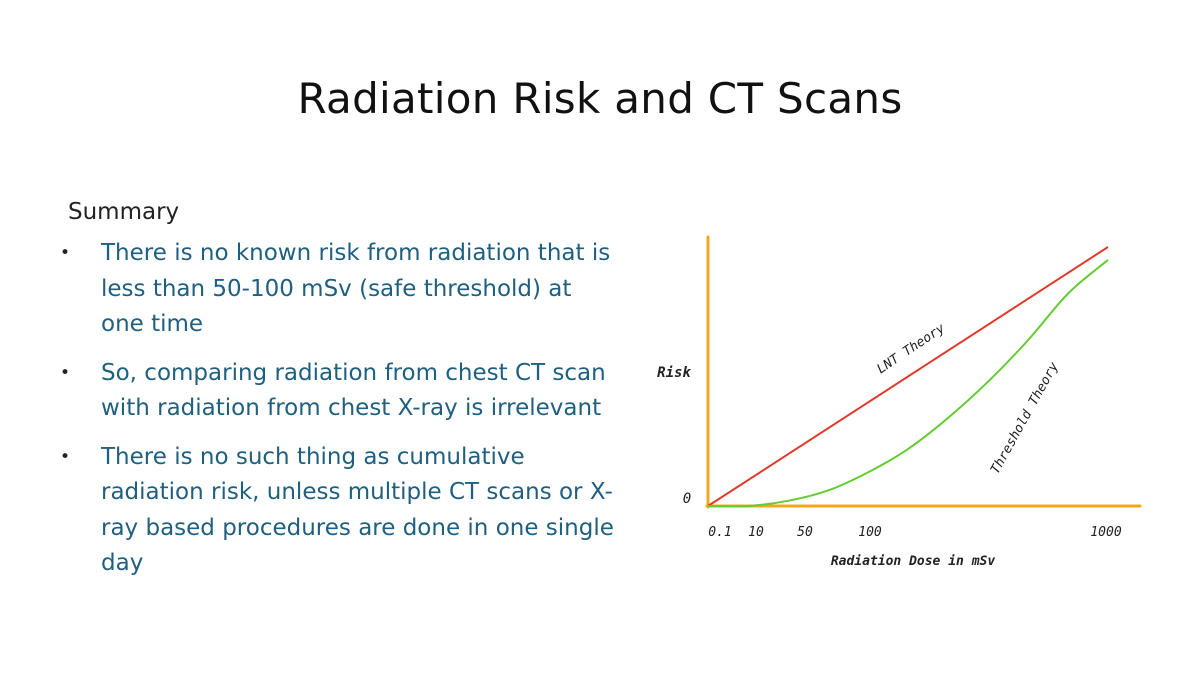  Describe the element at coordinates (124, 212) in the screenshot. I see `summary-heading: Summary` at that location.